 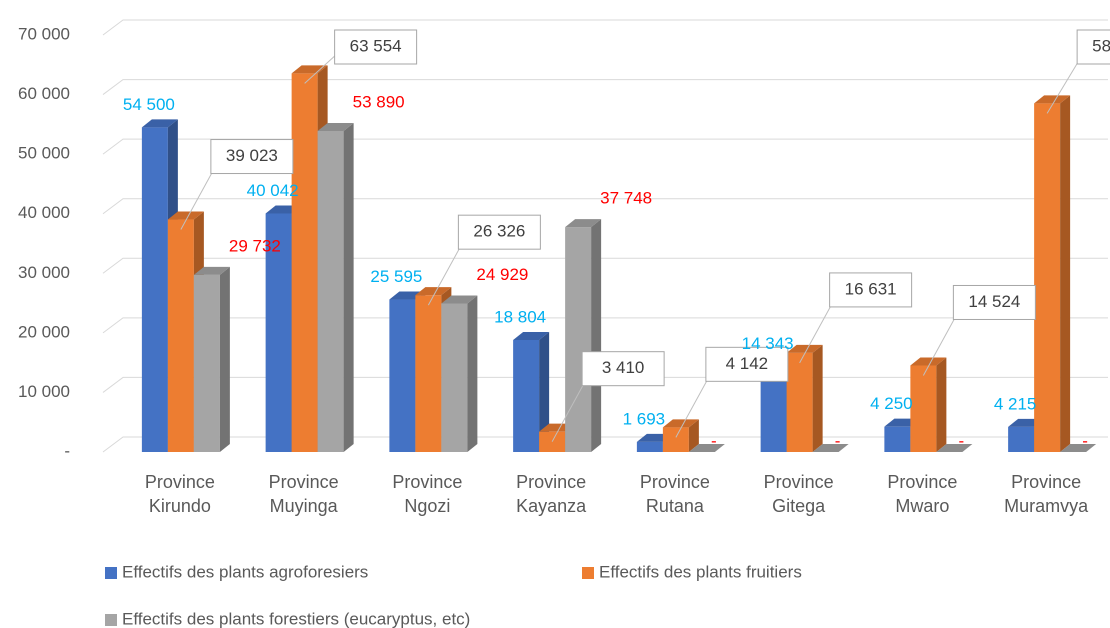 I want to click on data-label: 26 326, so click(x=499, y=231).